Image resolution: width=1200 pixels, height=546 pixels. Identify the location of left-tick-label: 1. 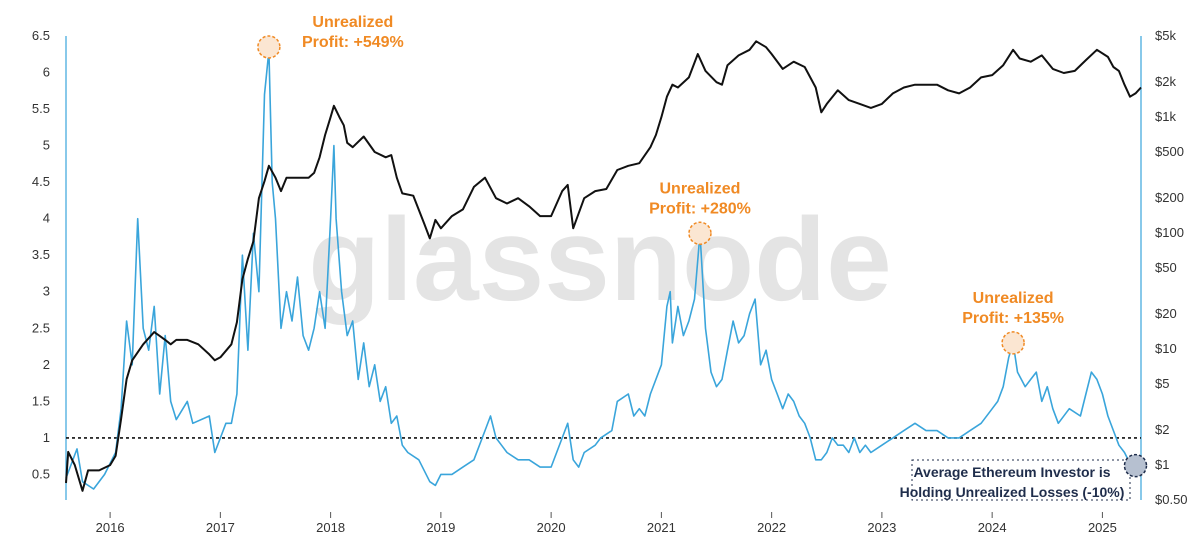
(46, 437).